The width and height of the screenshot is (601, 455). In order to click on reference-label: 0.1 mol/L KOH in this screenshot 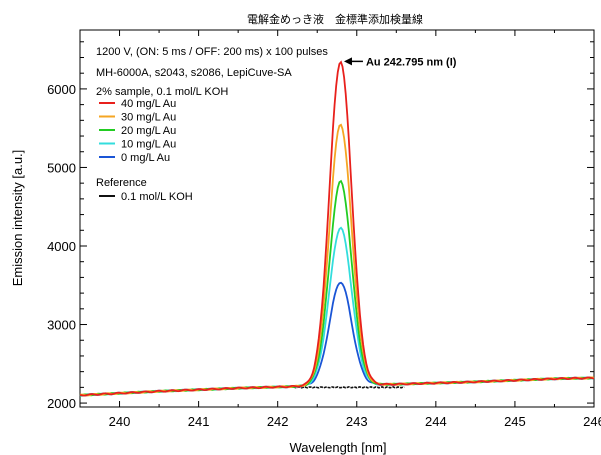, I will do `click(157, 197)`.